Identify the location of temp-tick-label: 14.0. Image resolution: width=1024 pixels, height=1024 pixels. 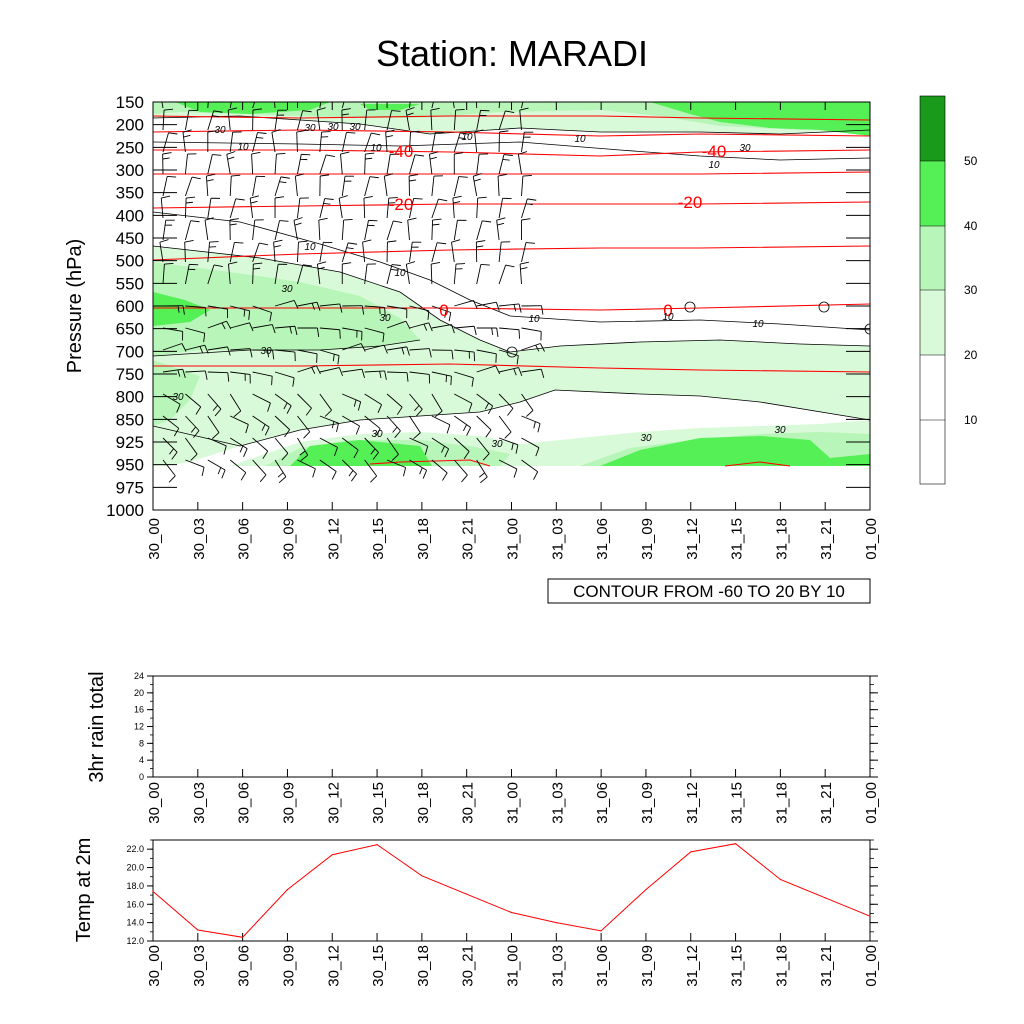
(135, 923).